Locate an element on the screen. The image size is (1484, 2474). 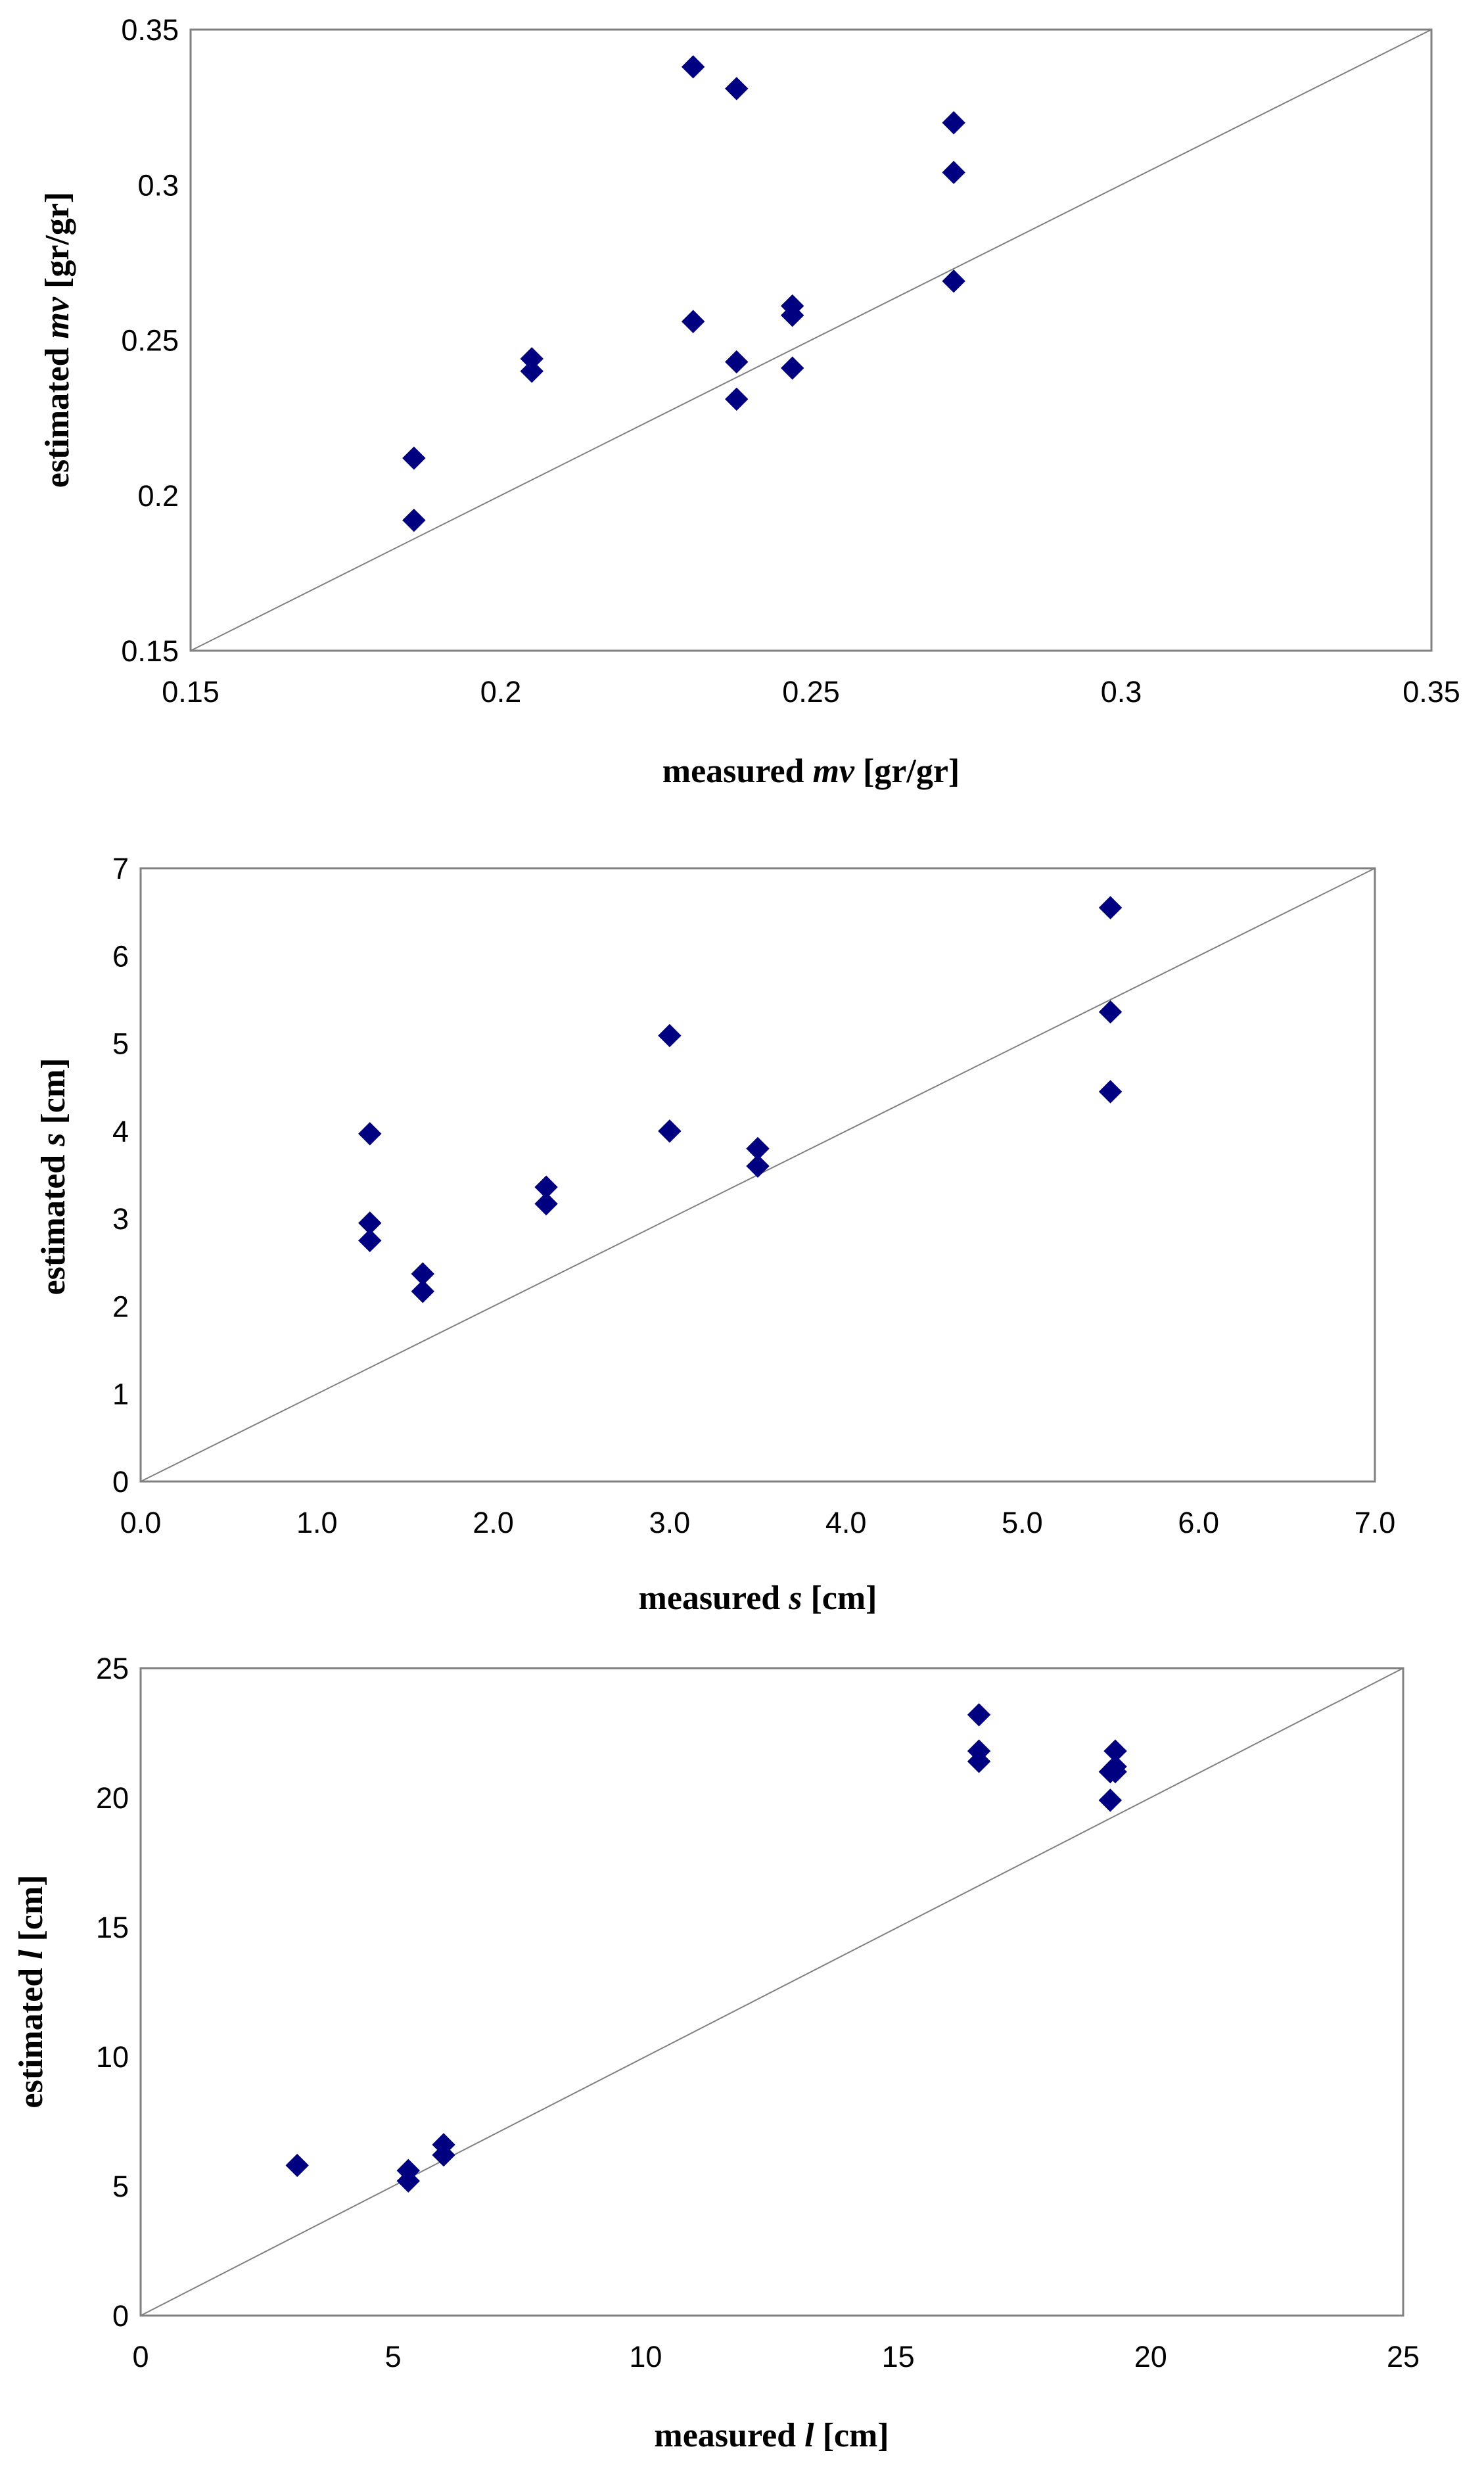
x-tick-labels: 0.15 0.2 0.25 0.3 0.35 is located at coordinates (811, 692).